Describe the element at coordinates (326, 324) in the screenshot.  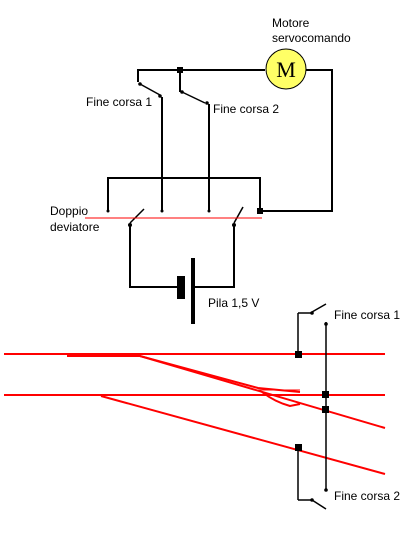
I see `limit-switch-1-bottom-contact` at that location.